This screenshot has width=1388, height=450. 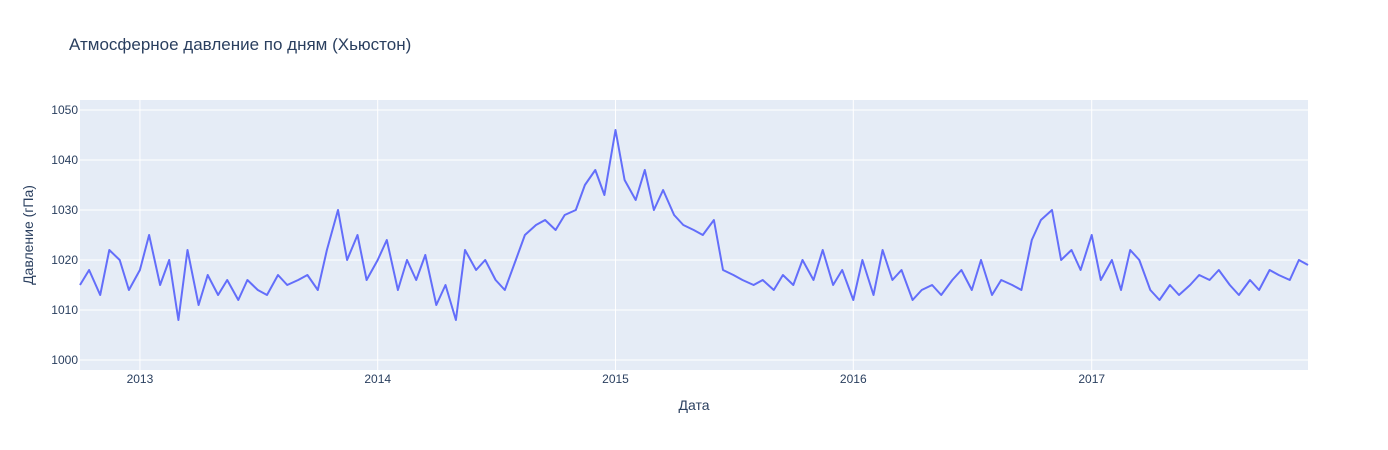 What do you see at coordinates (377, 379) in the screenshot?
I see `x-tick-label: 2014` at bounding box center [377, 379].